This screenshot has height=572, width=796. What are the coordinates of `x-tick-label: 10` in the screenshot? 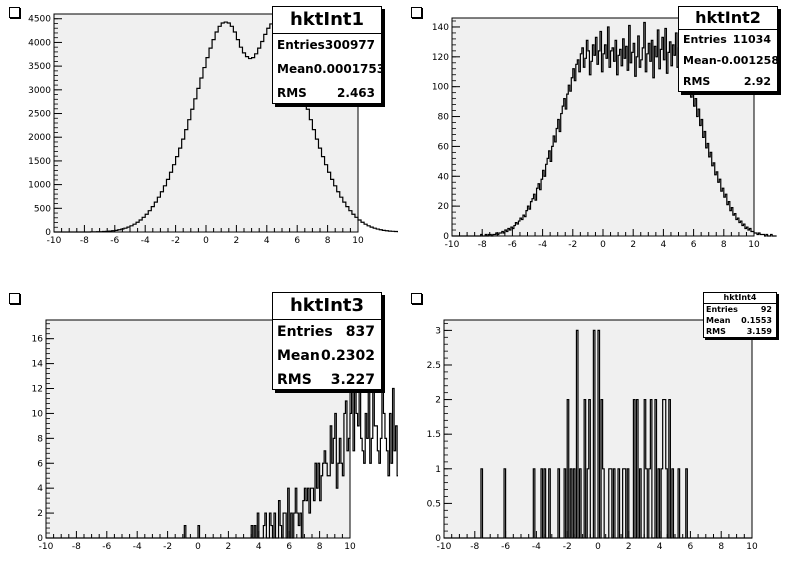 It's located at (752, 547).